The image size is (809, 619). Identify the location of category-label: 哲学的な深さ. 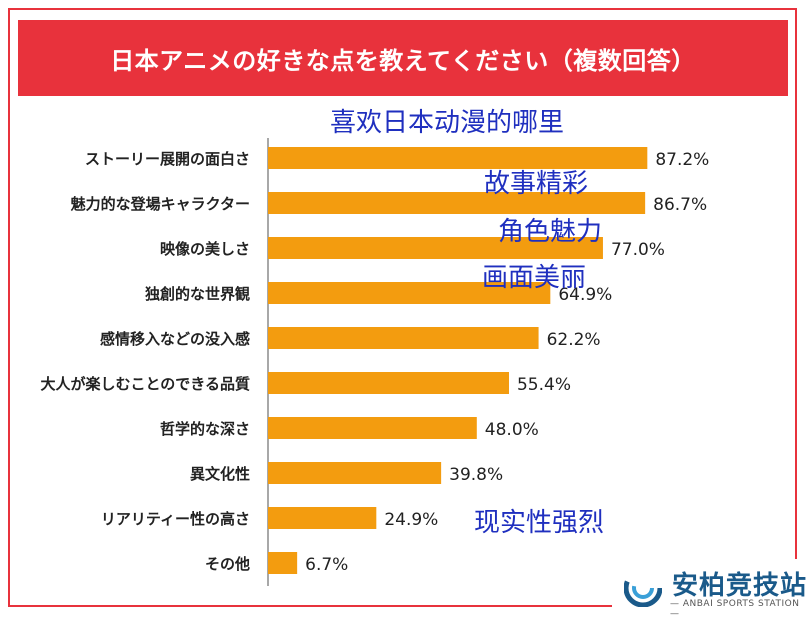
(205, 429).